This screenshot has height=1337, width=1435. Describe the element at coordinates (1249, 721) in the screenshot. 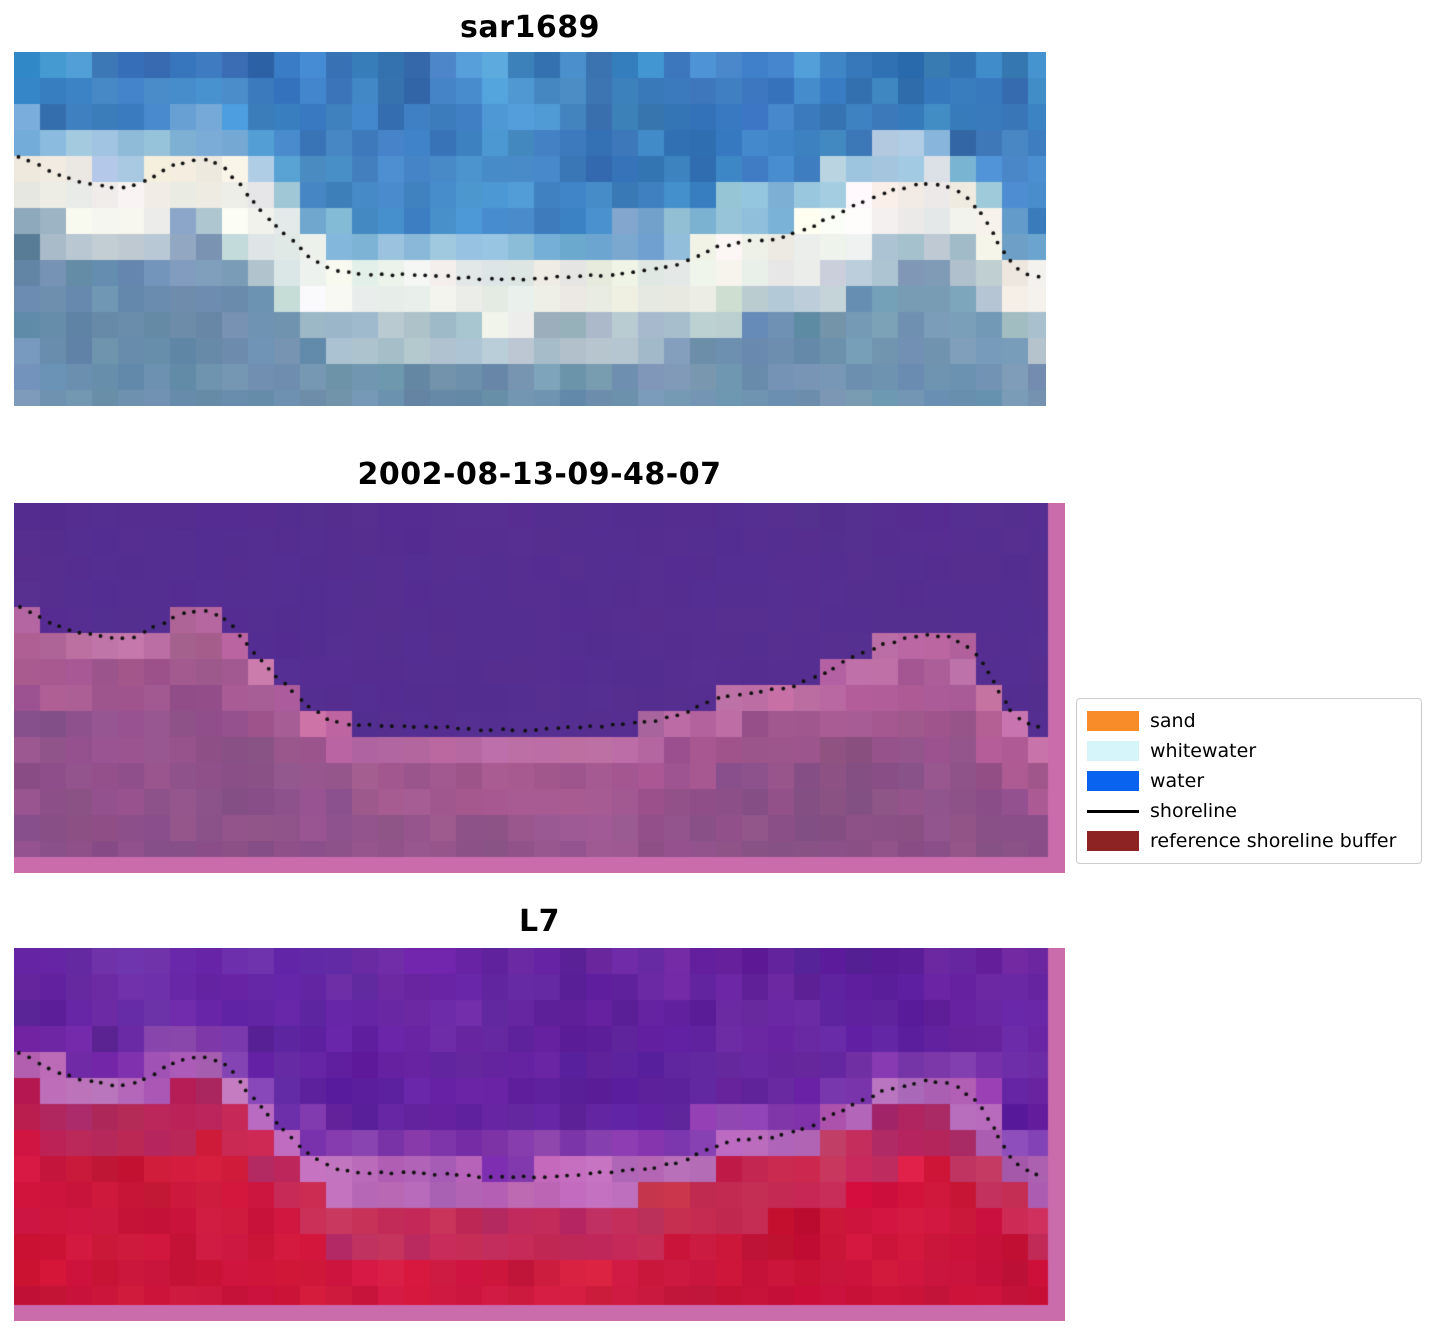

I see `legend-item-sand: sand` at that location.